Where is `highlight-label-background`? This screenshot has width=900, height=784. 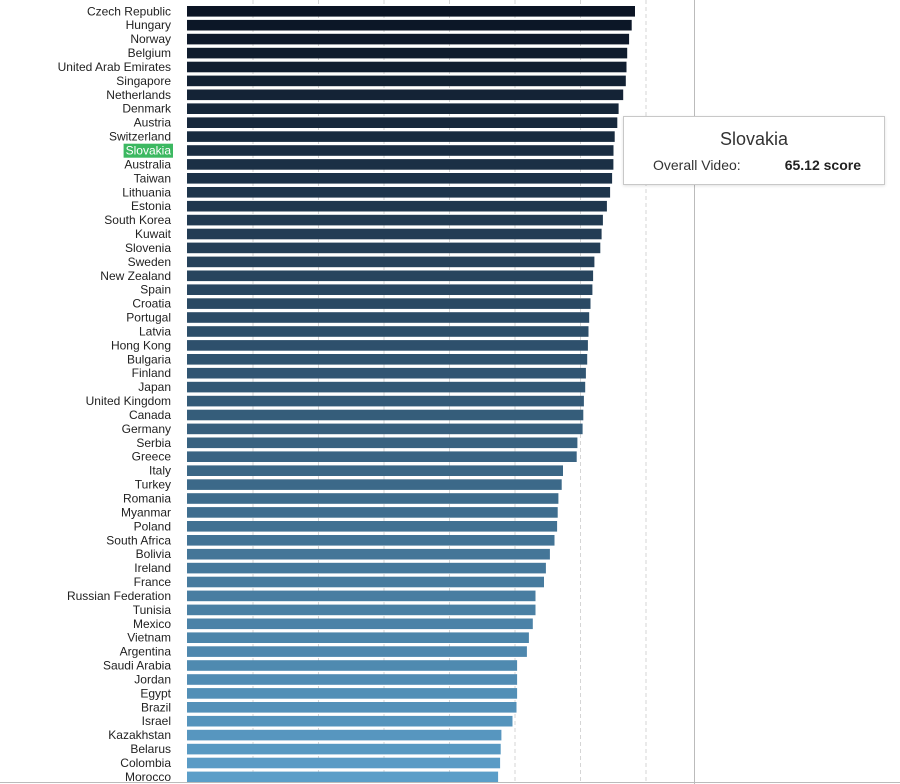 highlight-label-background is located at coordinates (148, 150).